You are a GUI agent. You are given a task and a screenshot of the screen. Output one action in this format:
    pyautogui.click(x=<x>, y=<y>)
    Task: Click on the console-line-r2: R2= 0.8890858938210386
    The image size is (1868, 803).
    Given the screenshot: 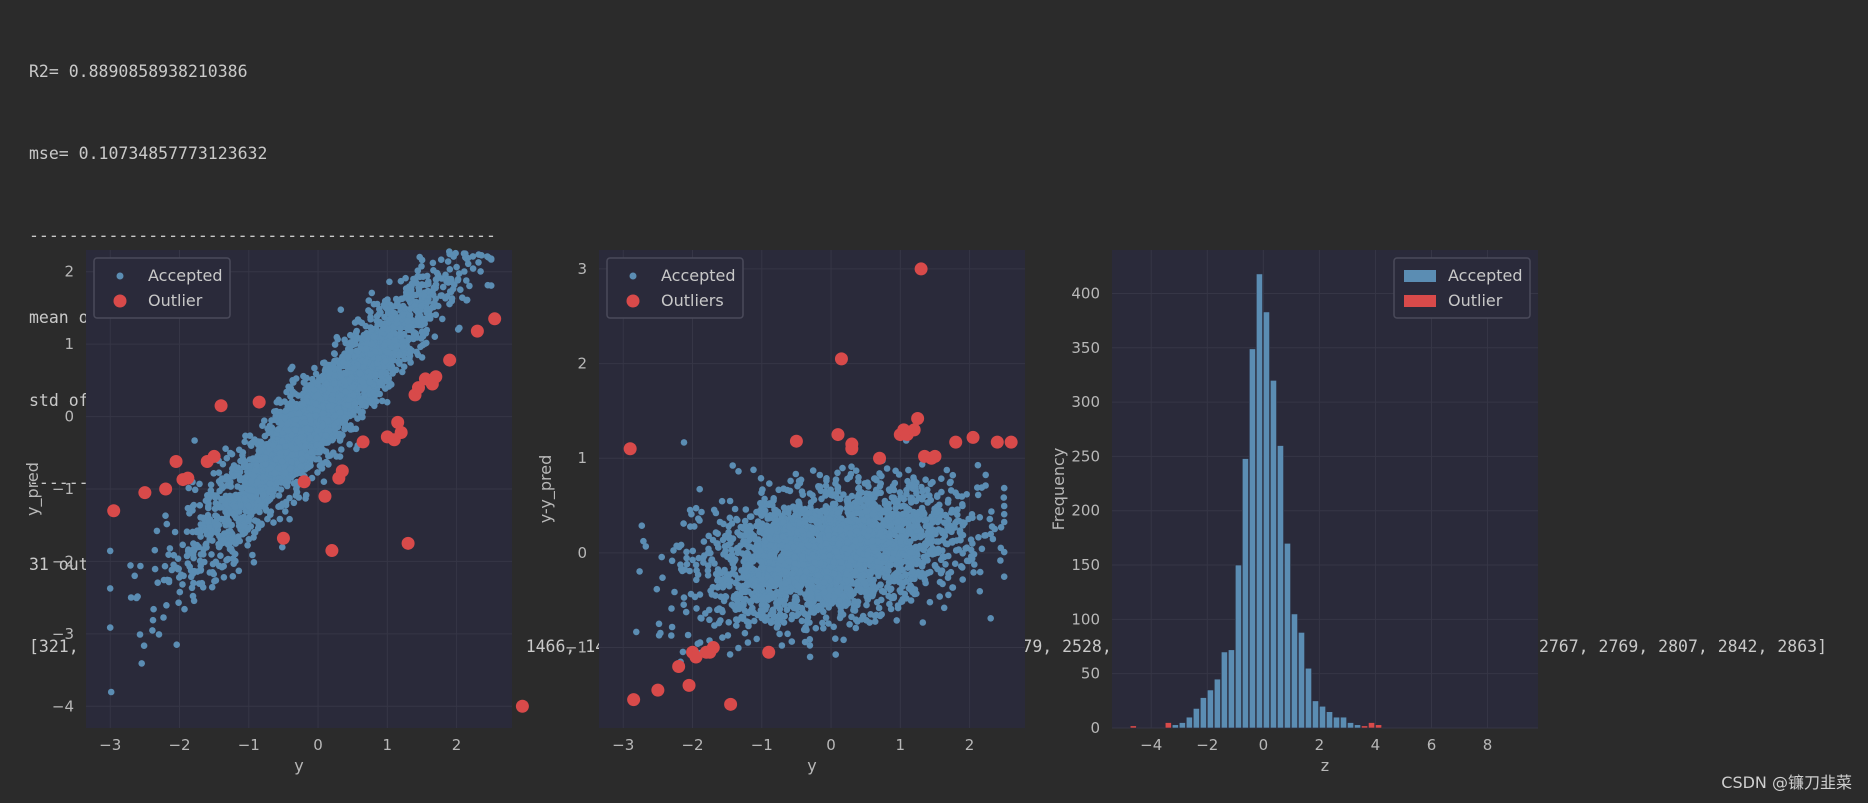 What is the action you would take?
    pyautogui.click(x=138, y=71)
    